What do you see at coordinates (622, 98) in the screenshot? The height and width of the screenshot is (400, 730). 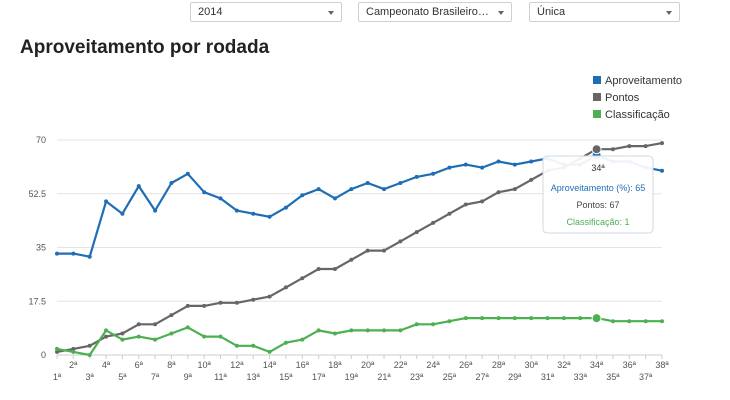 I see `legend-label: Pontos` at bounding box center [622, 98].